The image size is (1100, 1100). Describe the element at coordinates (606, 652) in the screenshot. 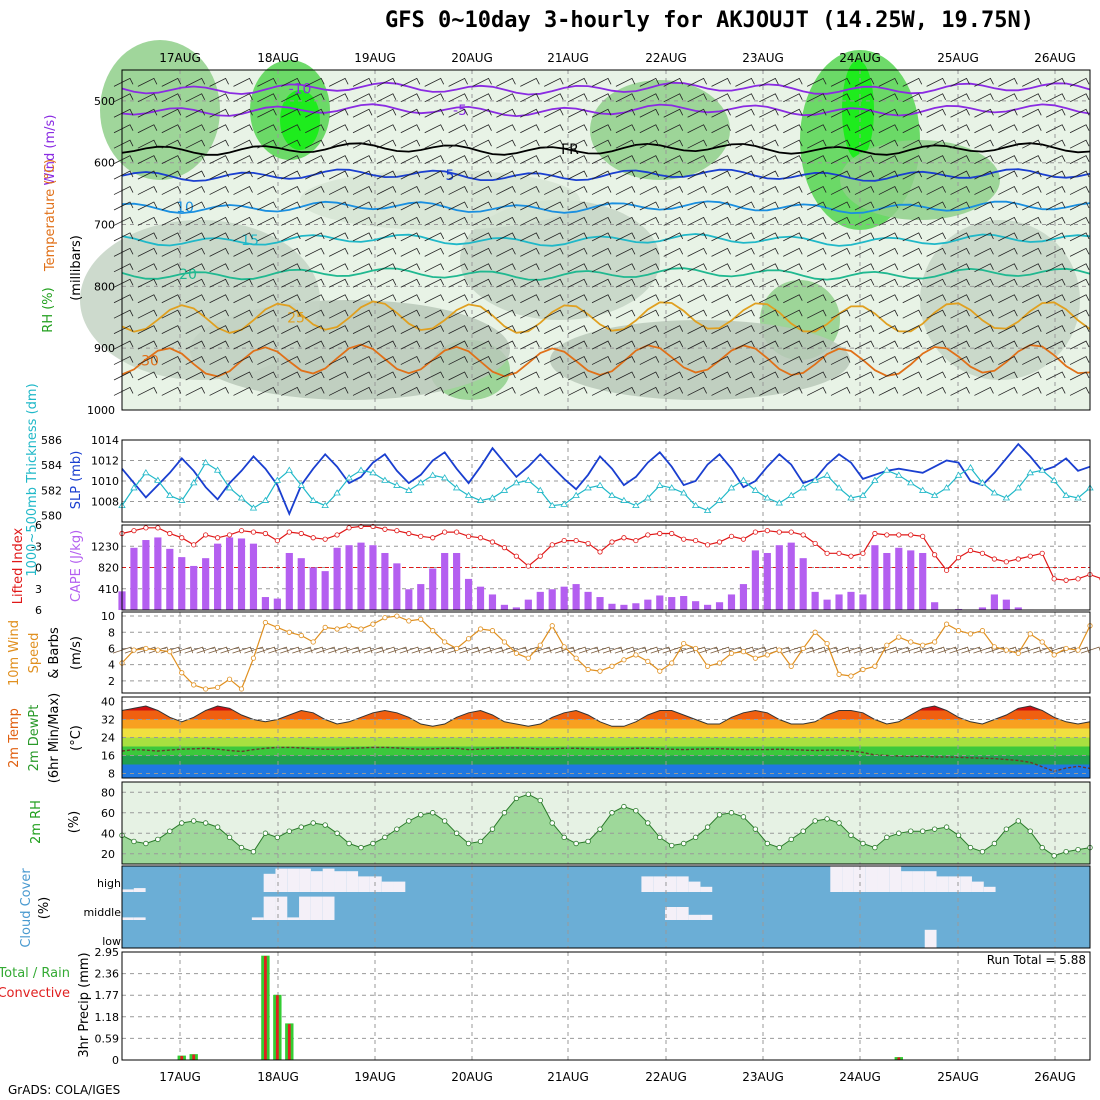

I see `wind10-speed-line` at that location.